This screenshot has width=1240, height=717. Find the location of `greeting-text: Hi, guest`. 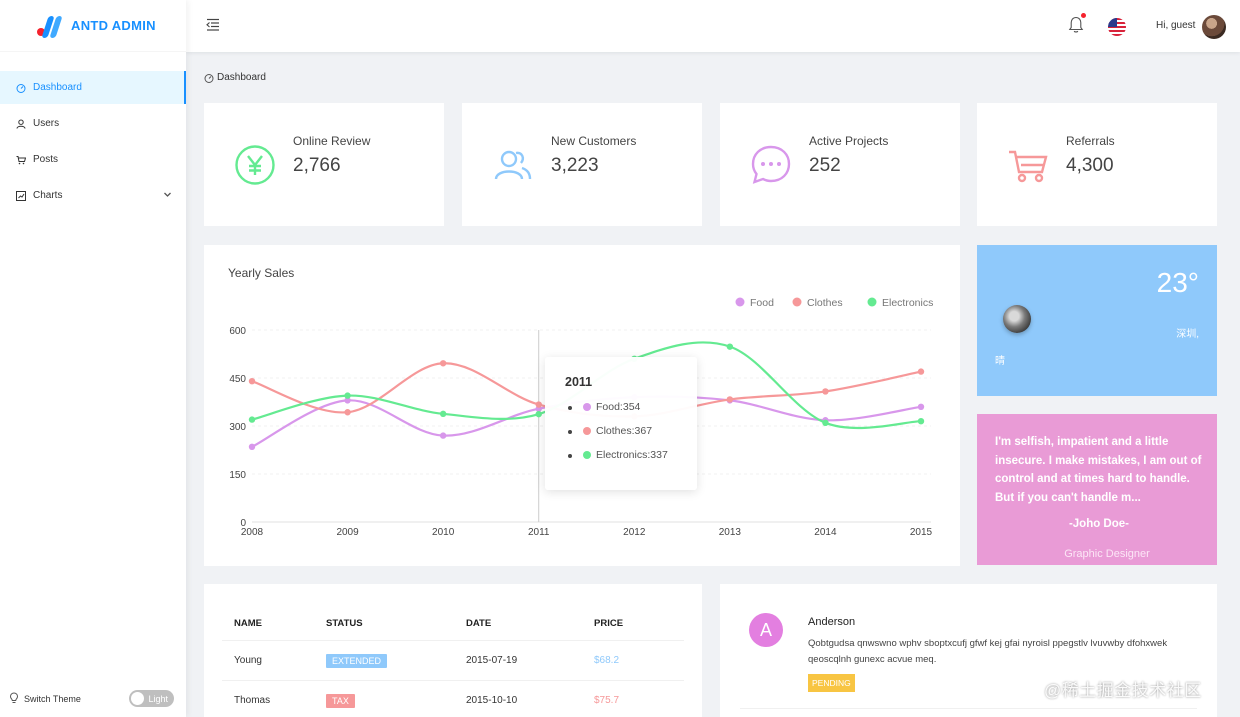

greeting-text: Hi, guest is located at coordinates (1176, 25).